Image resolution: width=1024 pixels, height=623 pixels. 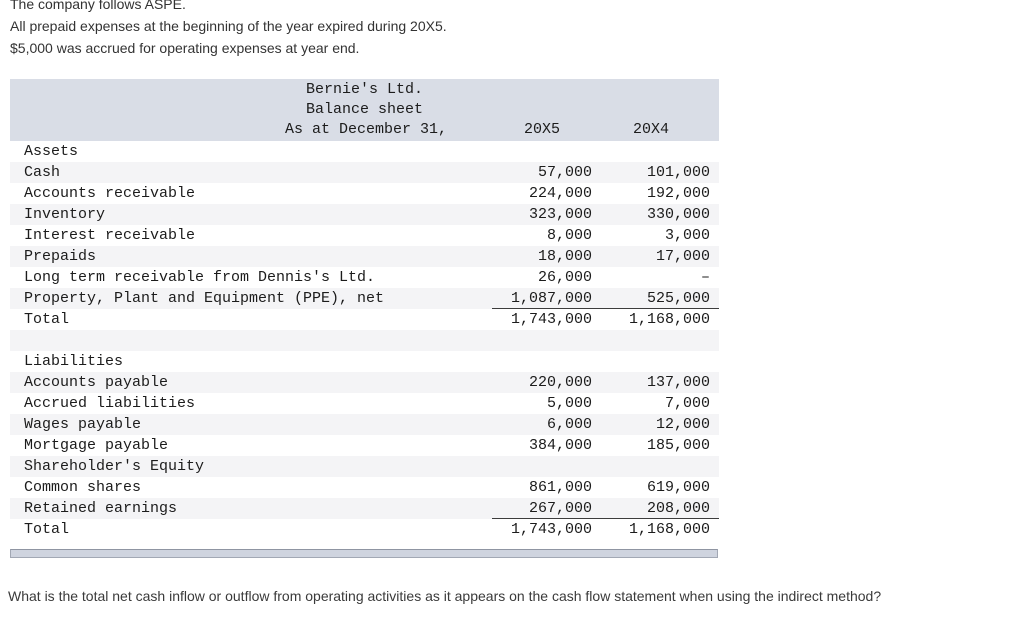 I want to click on row-value-20x4: 12,000, so click(x=682, y=424).